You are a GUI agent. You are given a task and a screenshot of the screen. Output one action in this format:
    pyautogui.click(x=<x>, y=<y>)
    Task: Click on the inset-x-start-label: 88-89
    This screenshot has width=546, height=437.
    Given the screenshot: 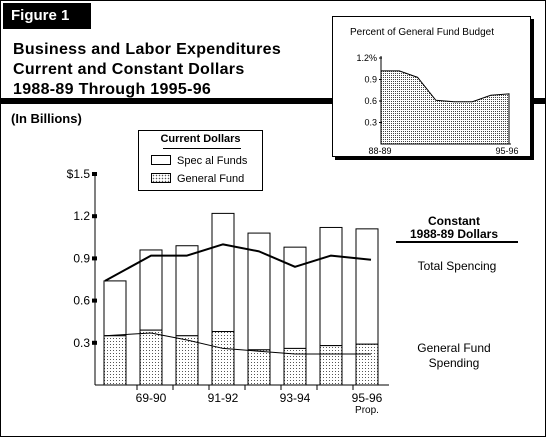 What is the action you would take?
    pyautogui.click(x=379, y=151)
    